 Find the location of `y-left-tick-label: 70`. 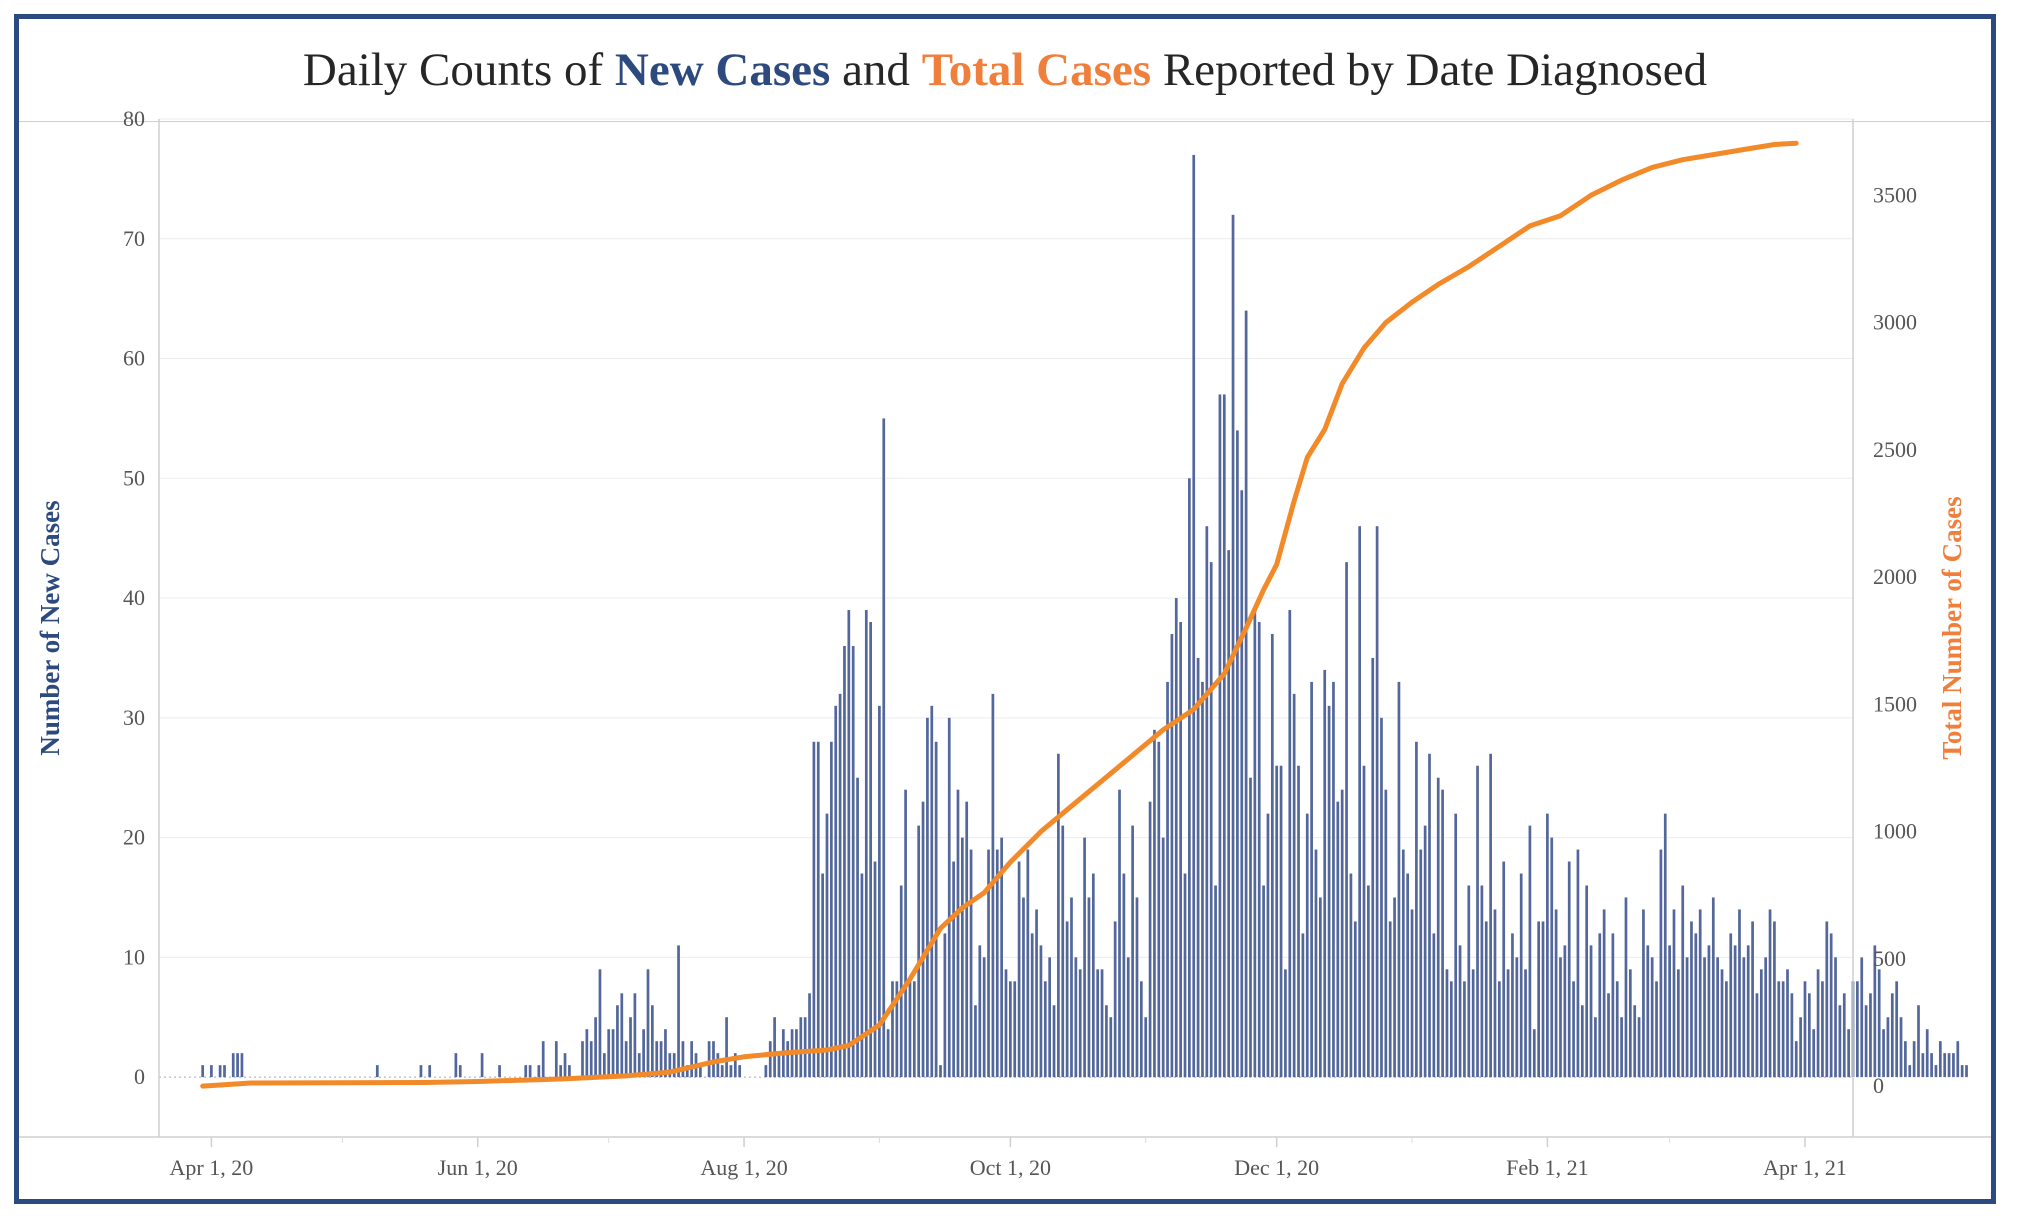

y-left-tick-label: 70 is located at coordinates (134, 238).